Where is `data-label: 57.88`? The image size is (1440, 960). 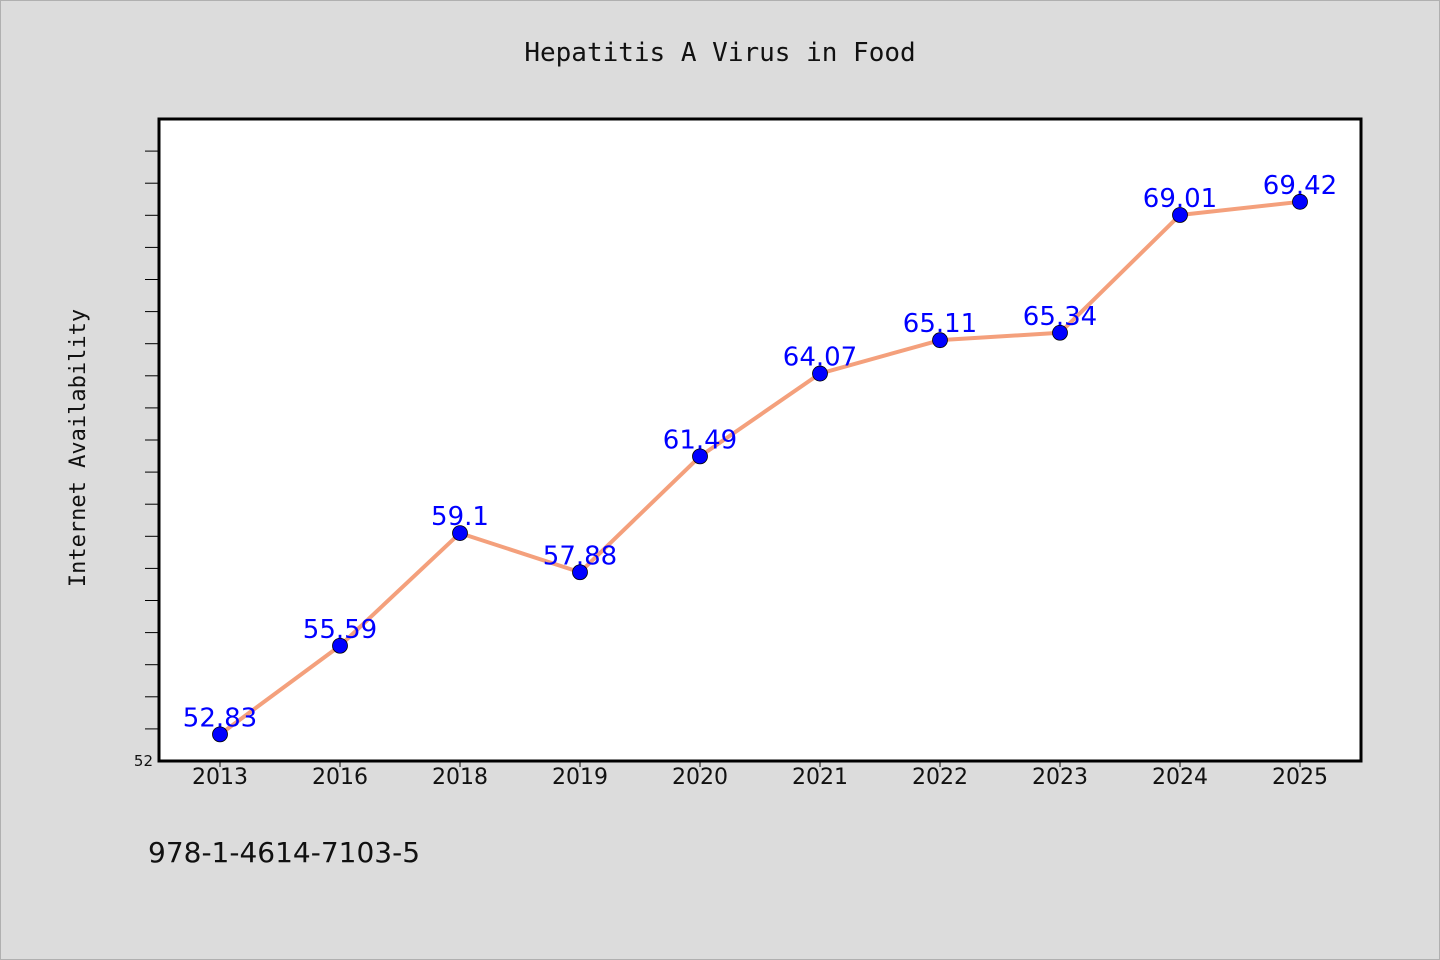 data-label: 57.88 is located at coordinates (580, 556).